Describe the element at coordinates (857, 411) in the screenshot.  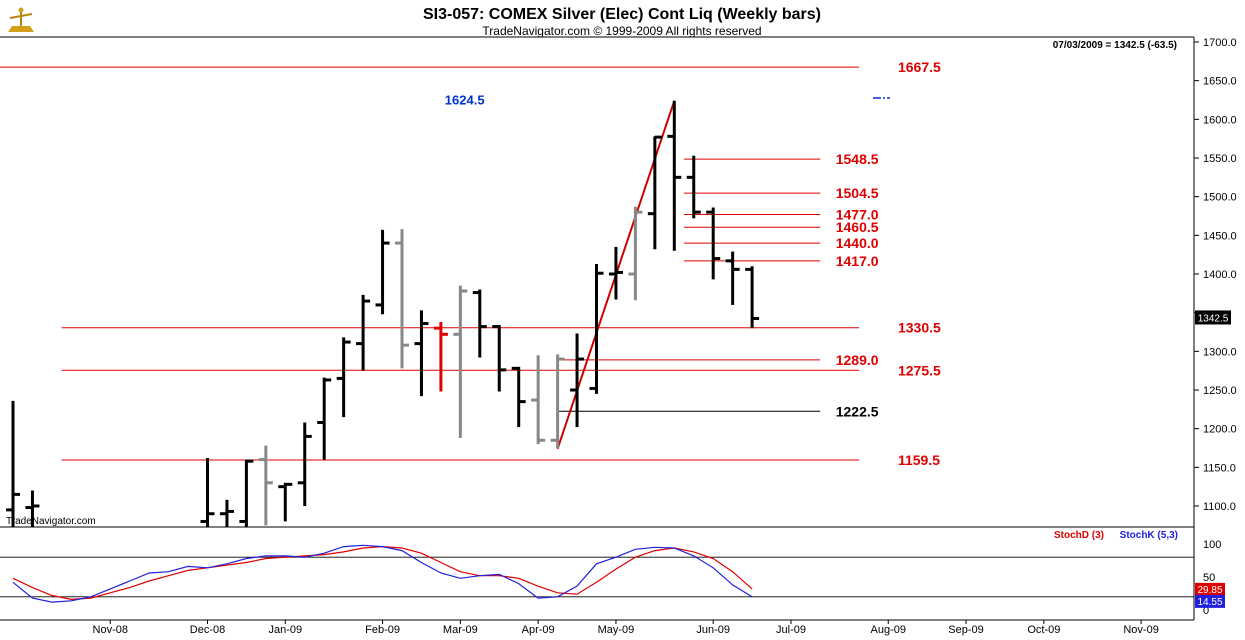
I see `level-label-1222.5: 1222.5` at that location.